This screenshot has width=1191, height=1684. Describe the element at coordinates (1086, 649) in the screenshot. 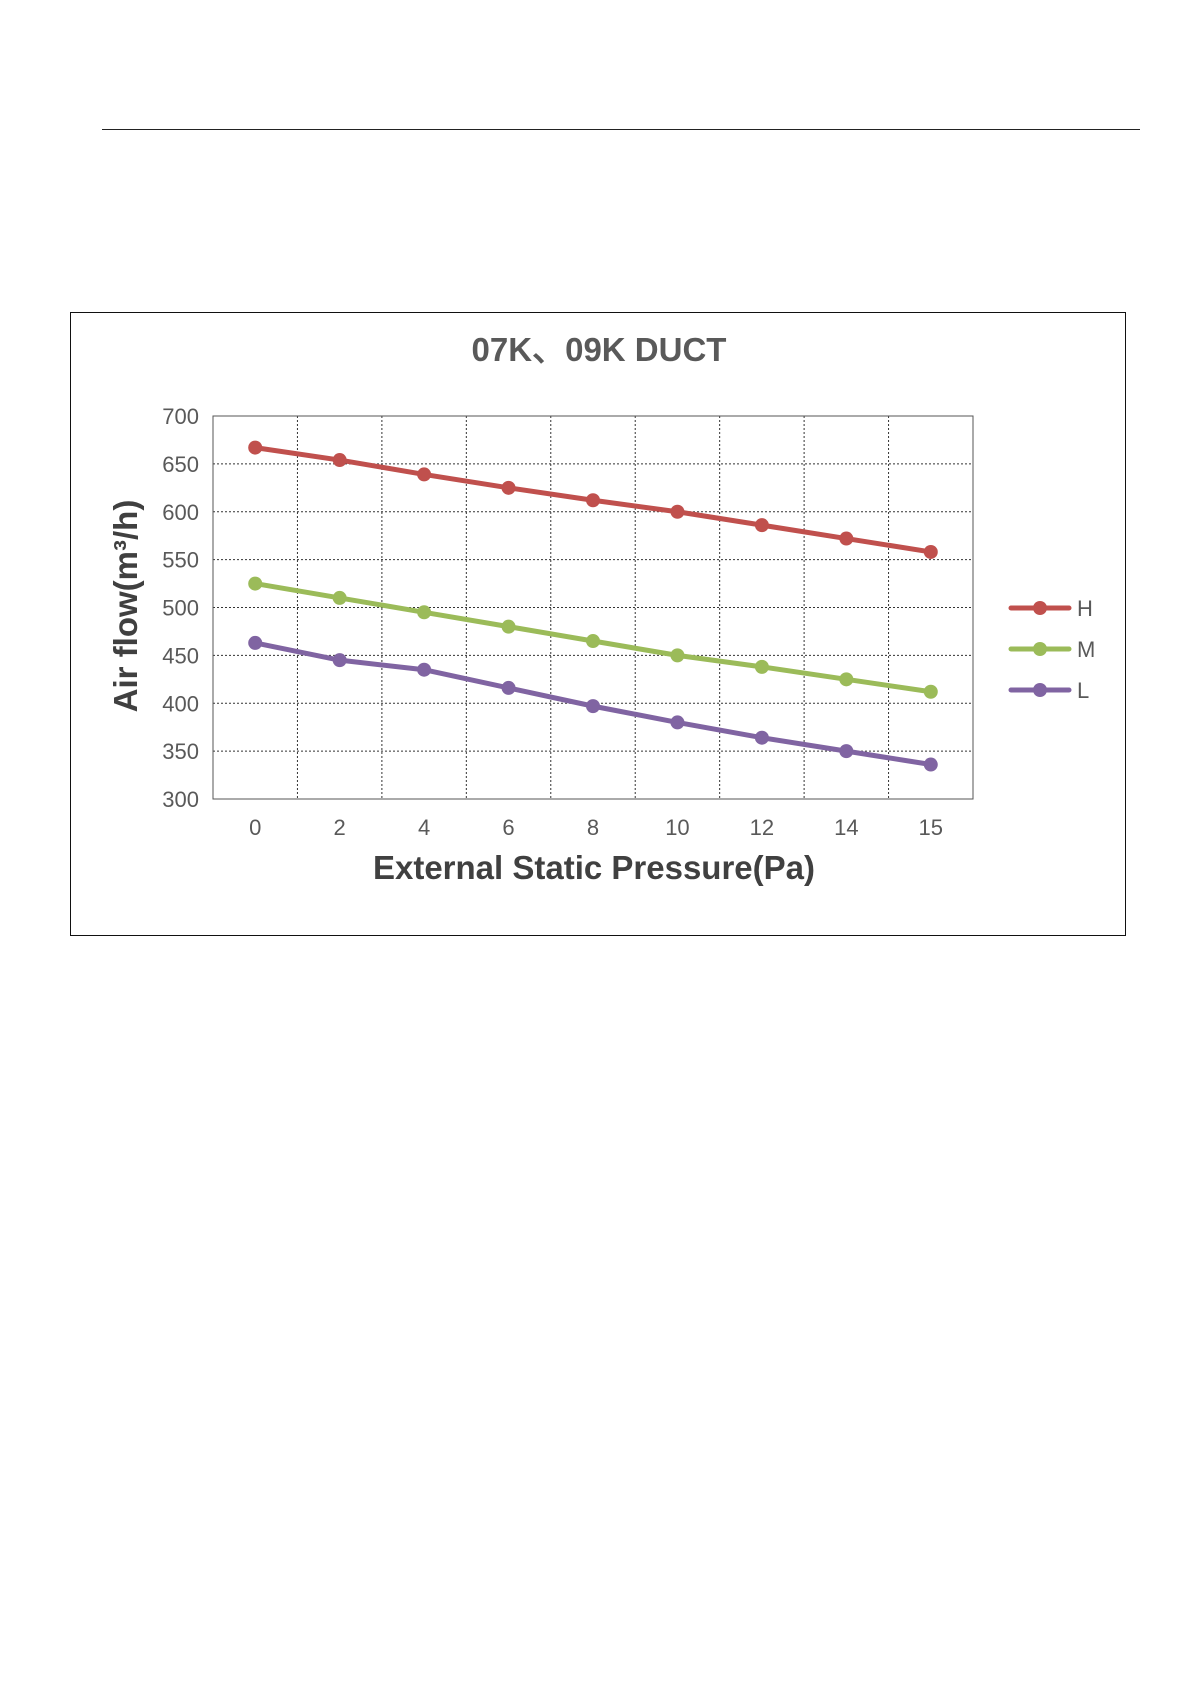

I see `legend-label-M: M` at that location.